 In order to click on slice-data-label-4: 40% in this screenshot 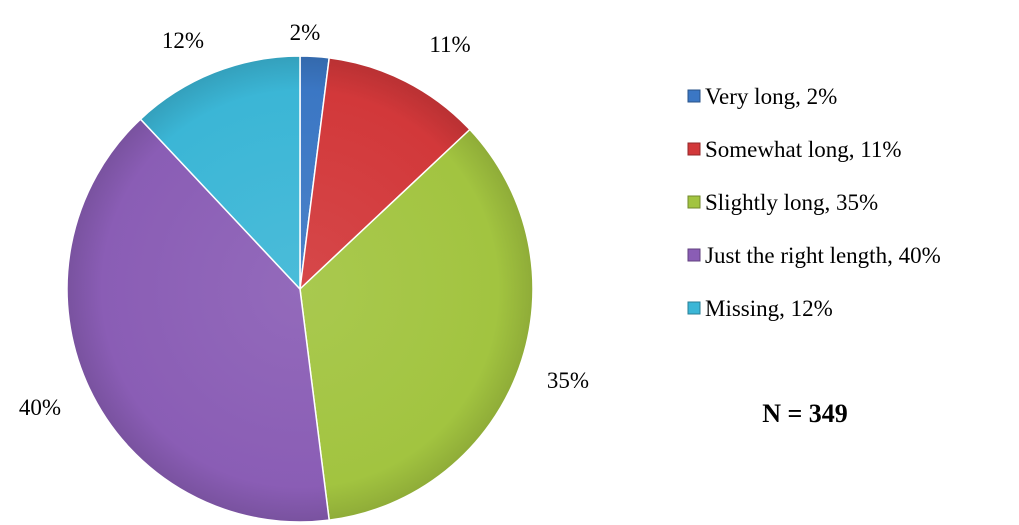, I will do `click(40, 407)`.